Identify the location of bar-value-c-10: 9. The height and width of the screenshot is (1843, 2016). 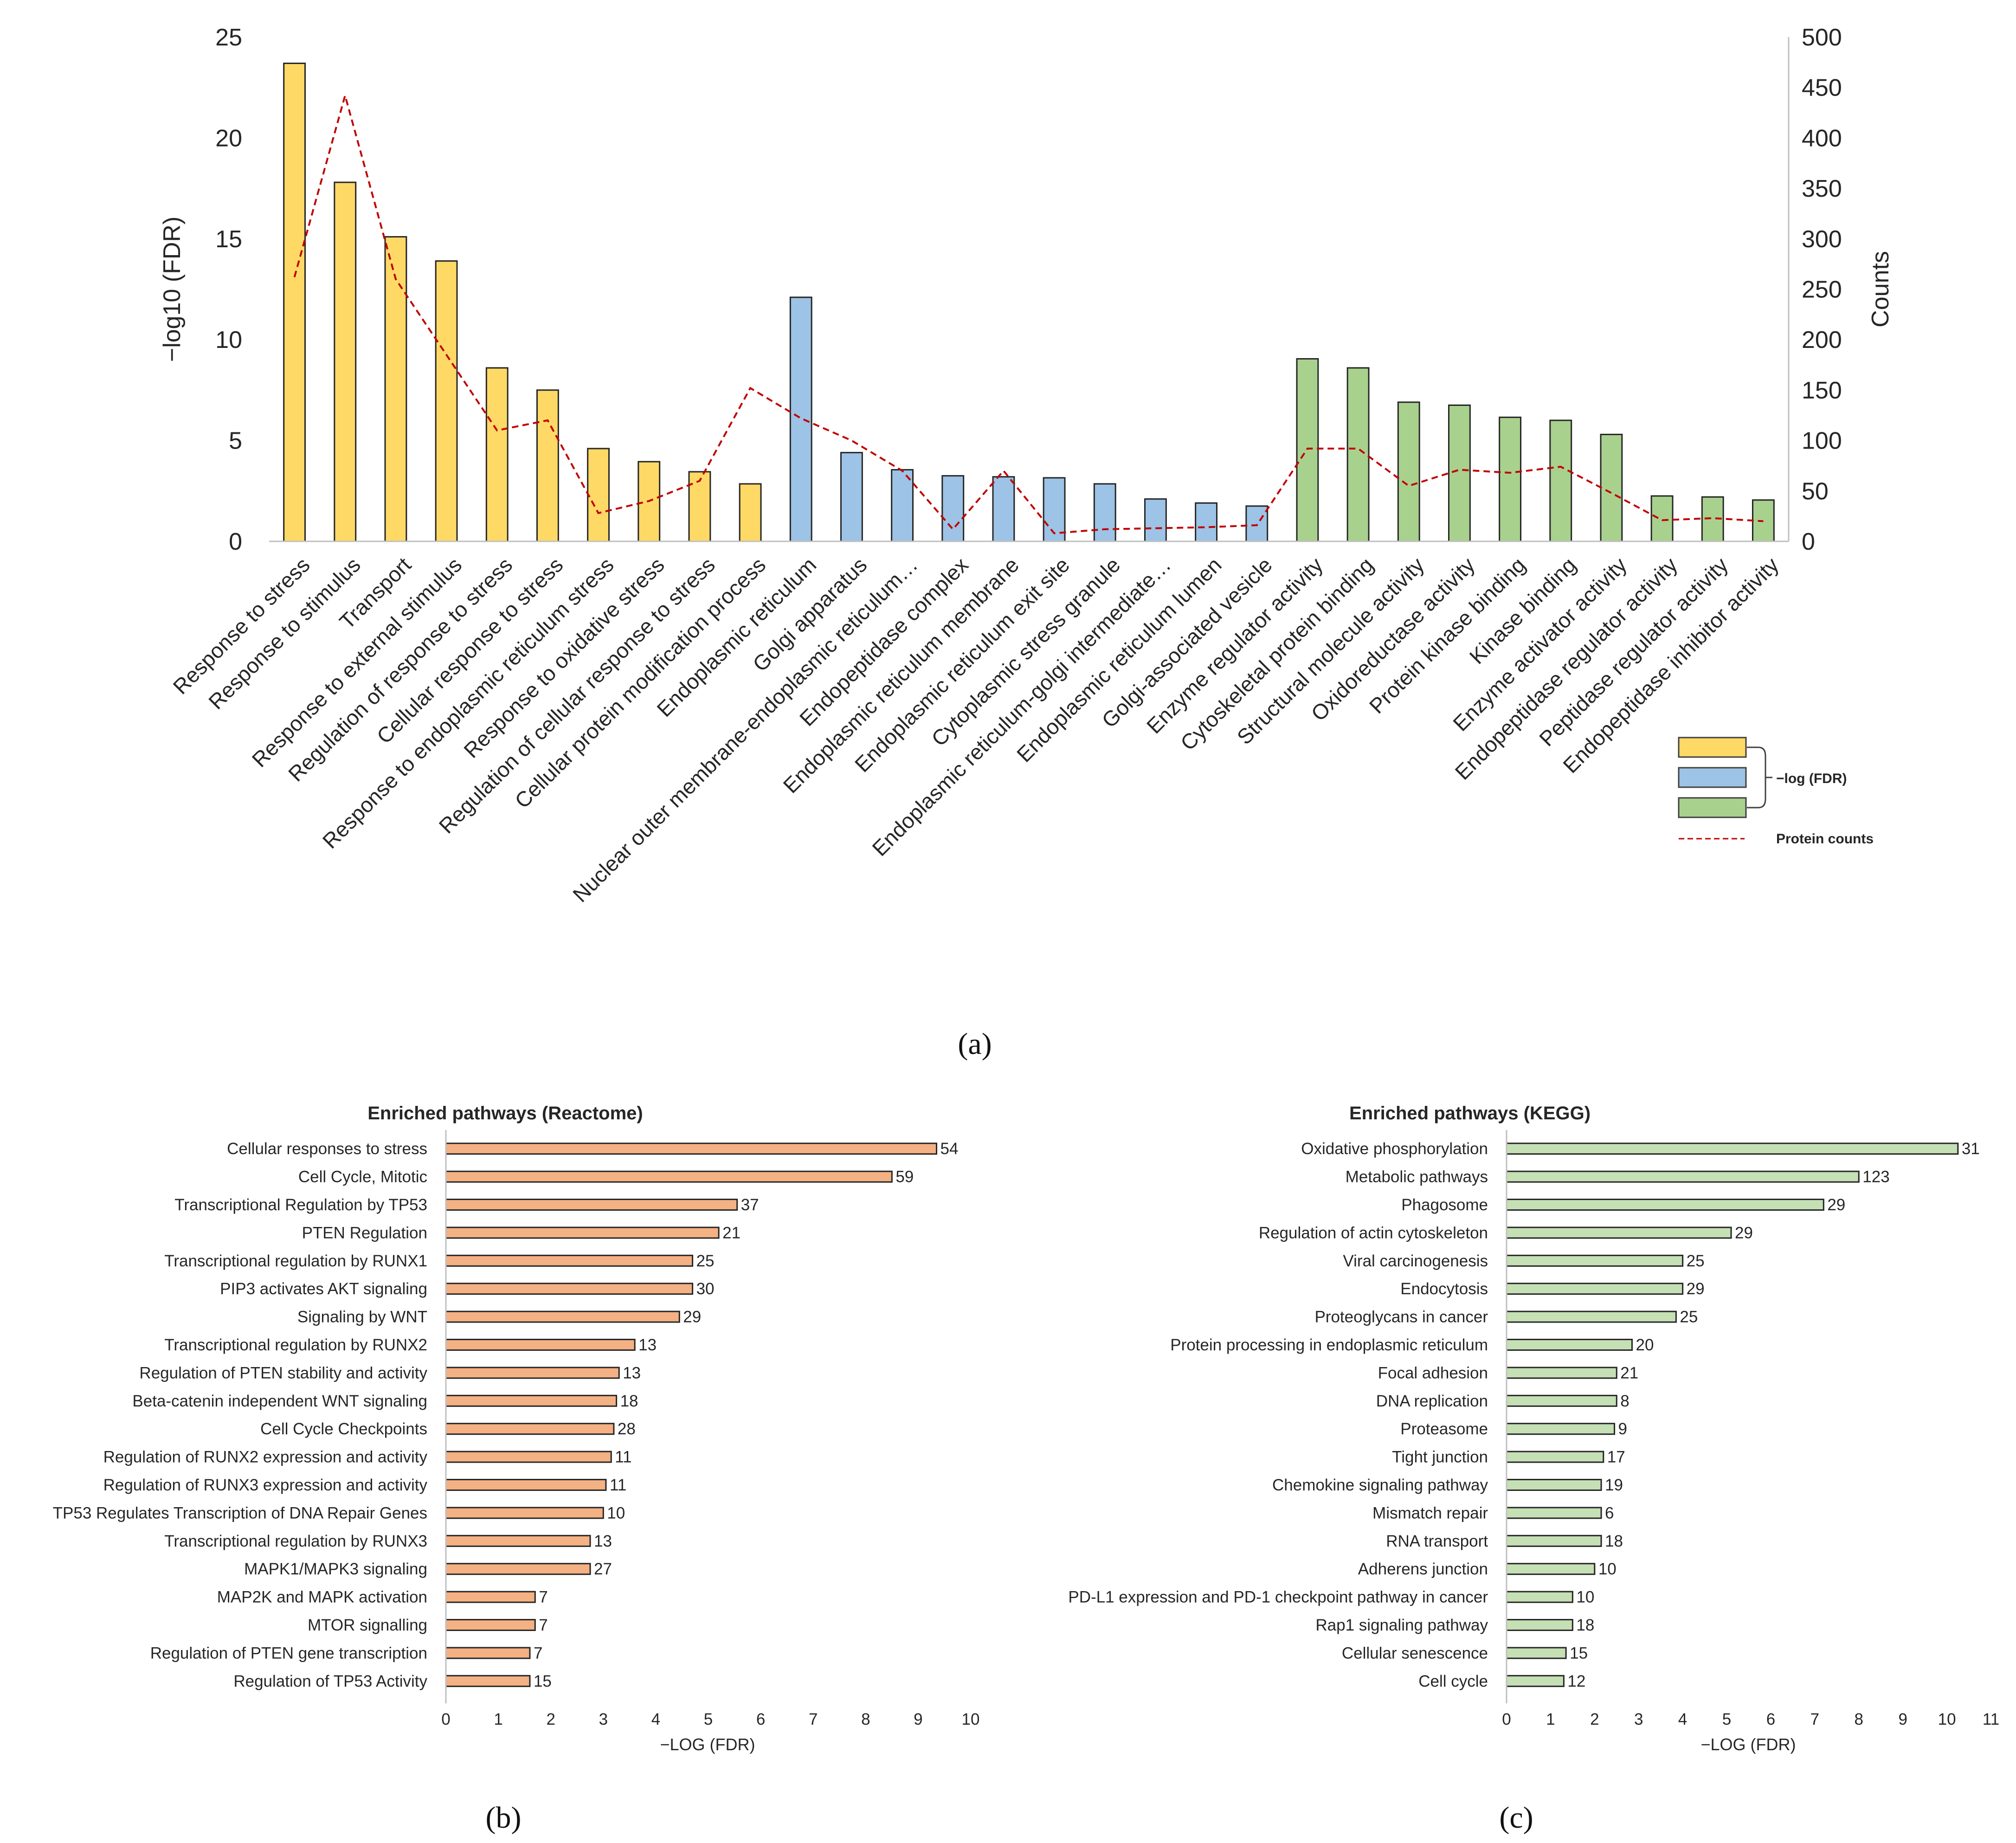
(1622, 1429).